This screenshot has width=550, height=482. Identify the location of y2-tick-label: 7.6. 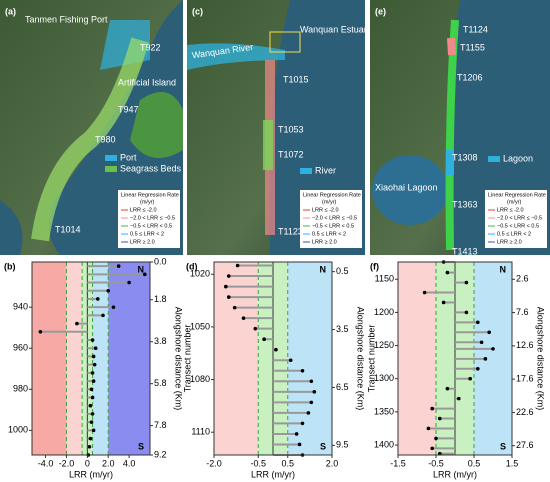
(522, 312).